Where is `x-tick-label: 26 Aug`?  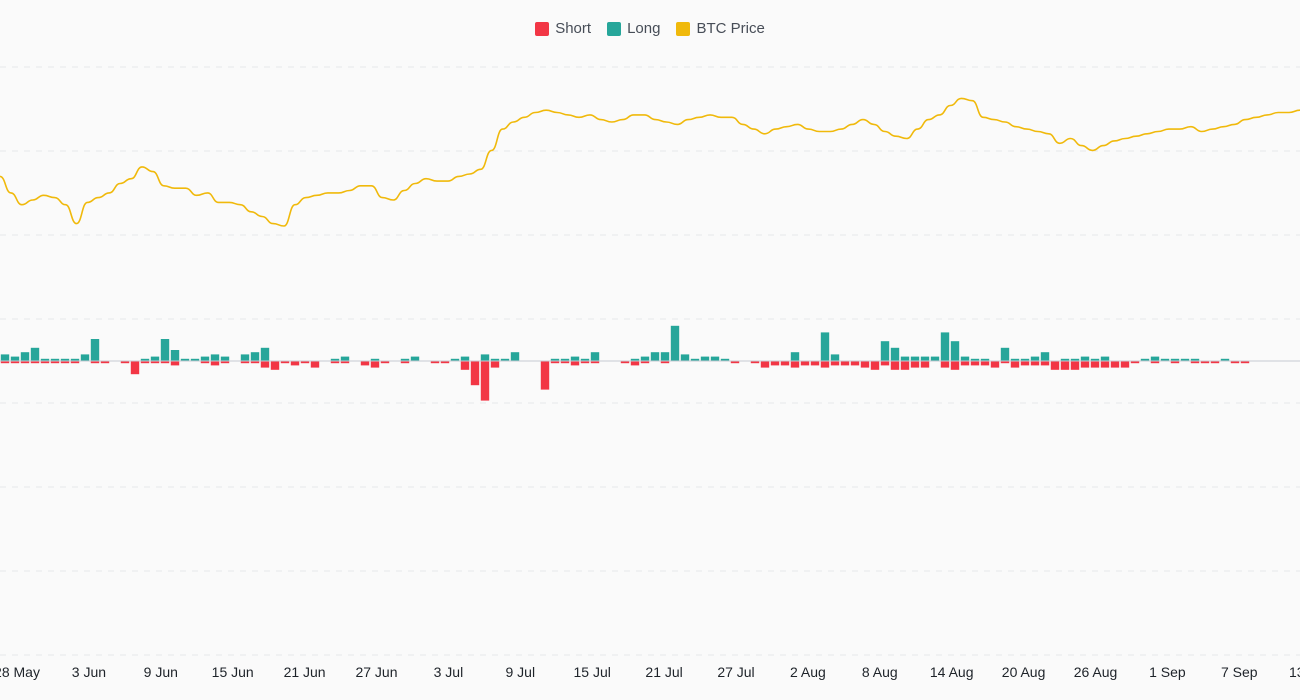 x-tick-label: 26 Aug is located at coordinates (1096, 672).